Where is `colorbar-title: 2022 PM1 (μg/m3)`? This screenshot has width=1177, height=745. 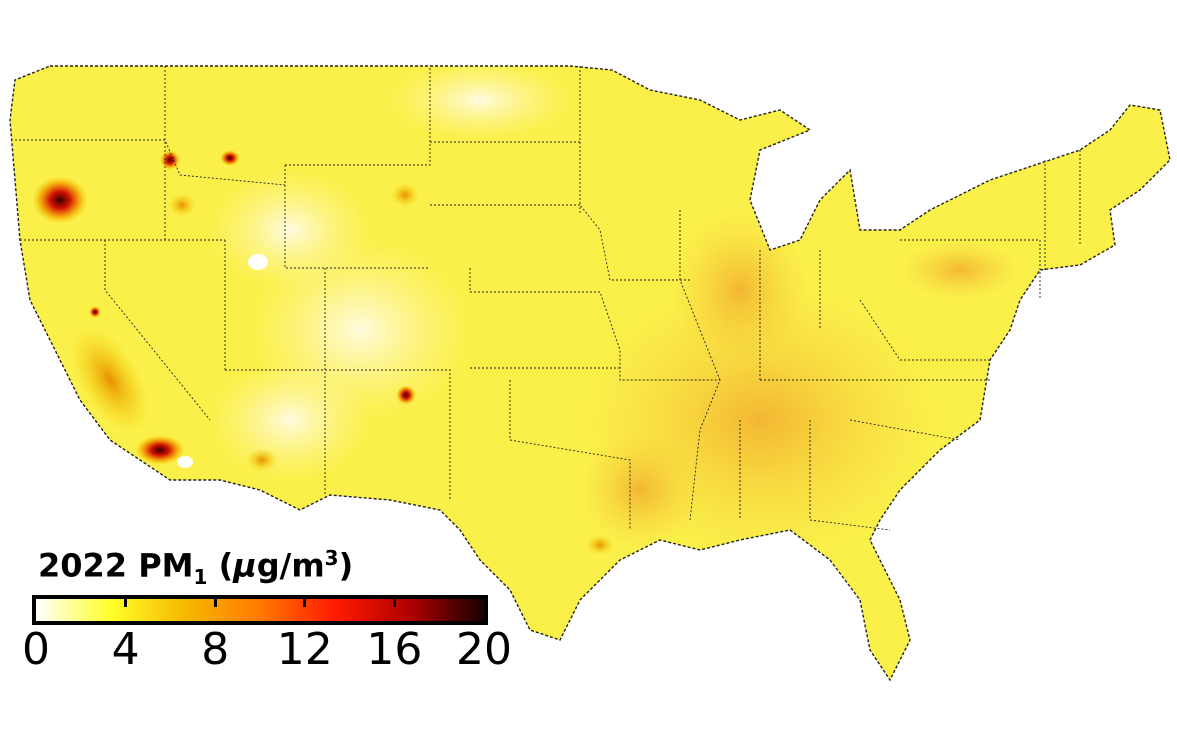
colorbar-title: 2022 PM1 (μg/m3) is located at coordinates (195, 567).